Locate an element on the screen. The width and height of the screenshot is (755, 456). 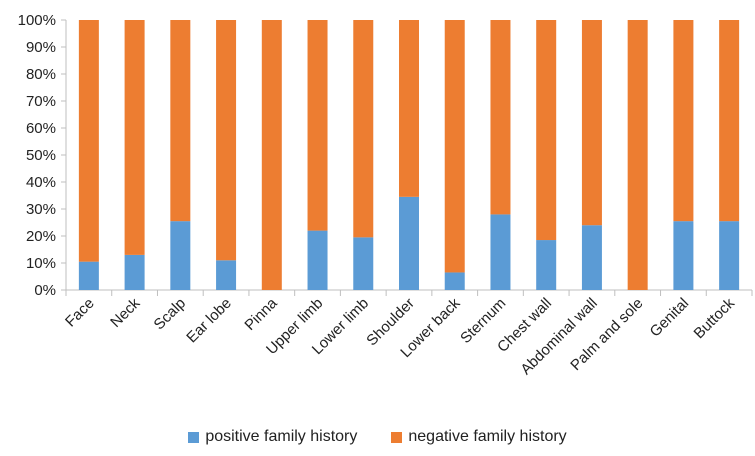
y-tick-label: 100% is located at coordinates (37, 20).